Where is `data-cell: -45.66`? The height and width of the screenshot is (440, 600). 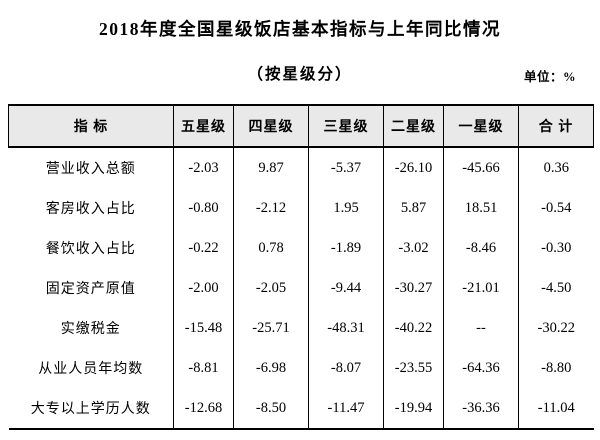 data-cell: -45.66 is located at coordinates (481, 167).